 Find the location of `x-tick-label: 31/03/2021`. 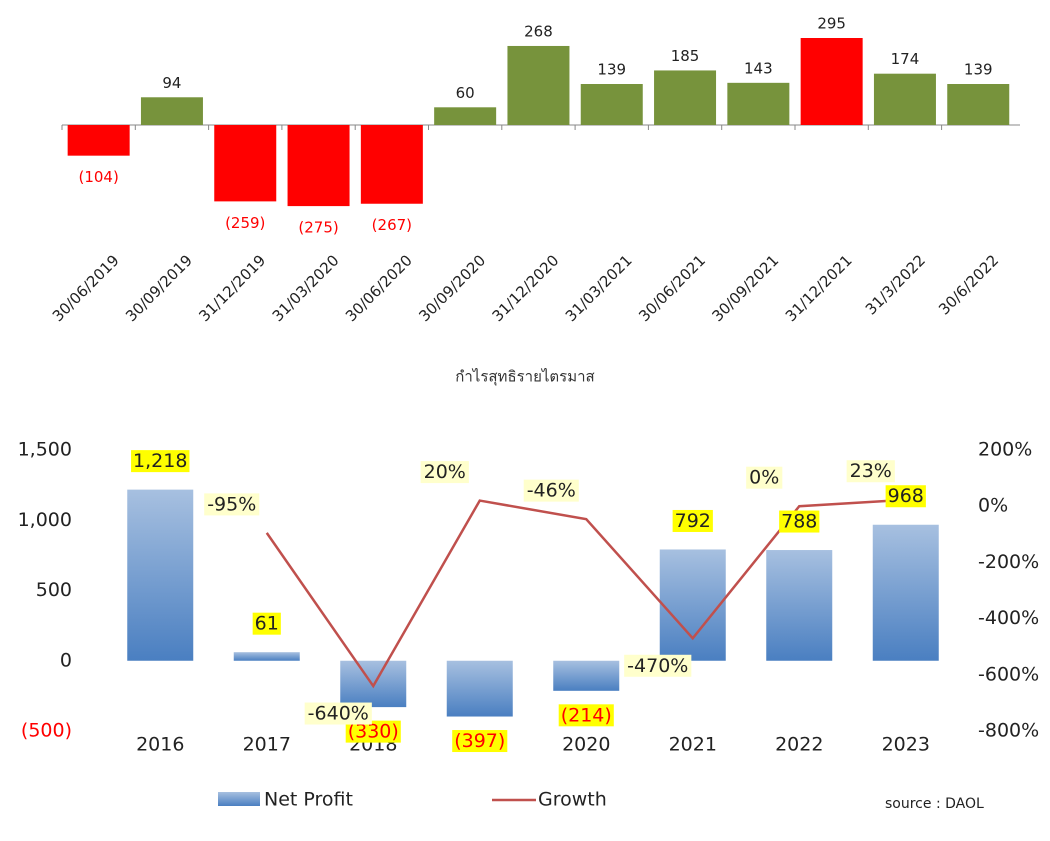

x-tick-label: 31/03/2021 is located at coordinates (599, 288).